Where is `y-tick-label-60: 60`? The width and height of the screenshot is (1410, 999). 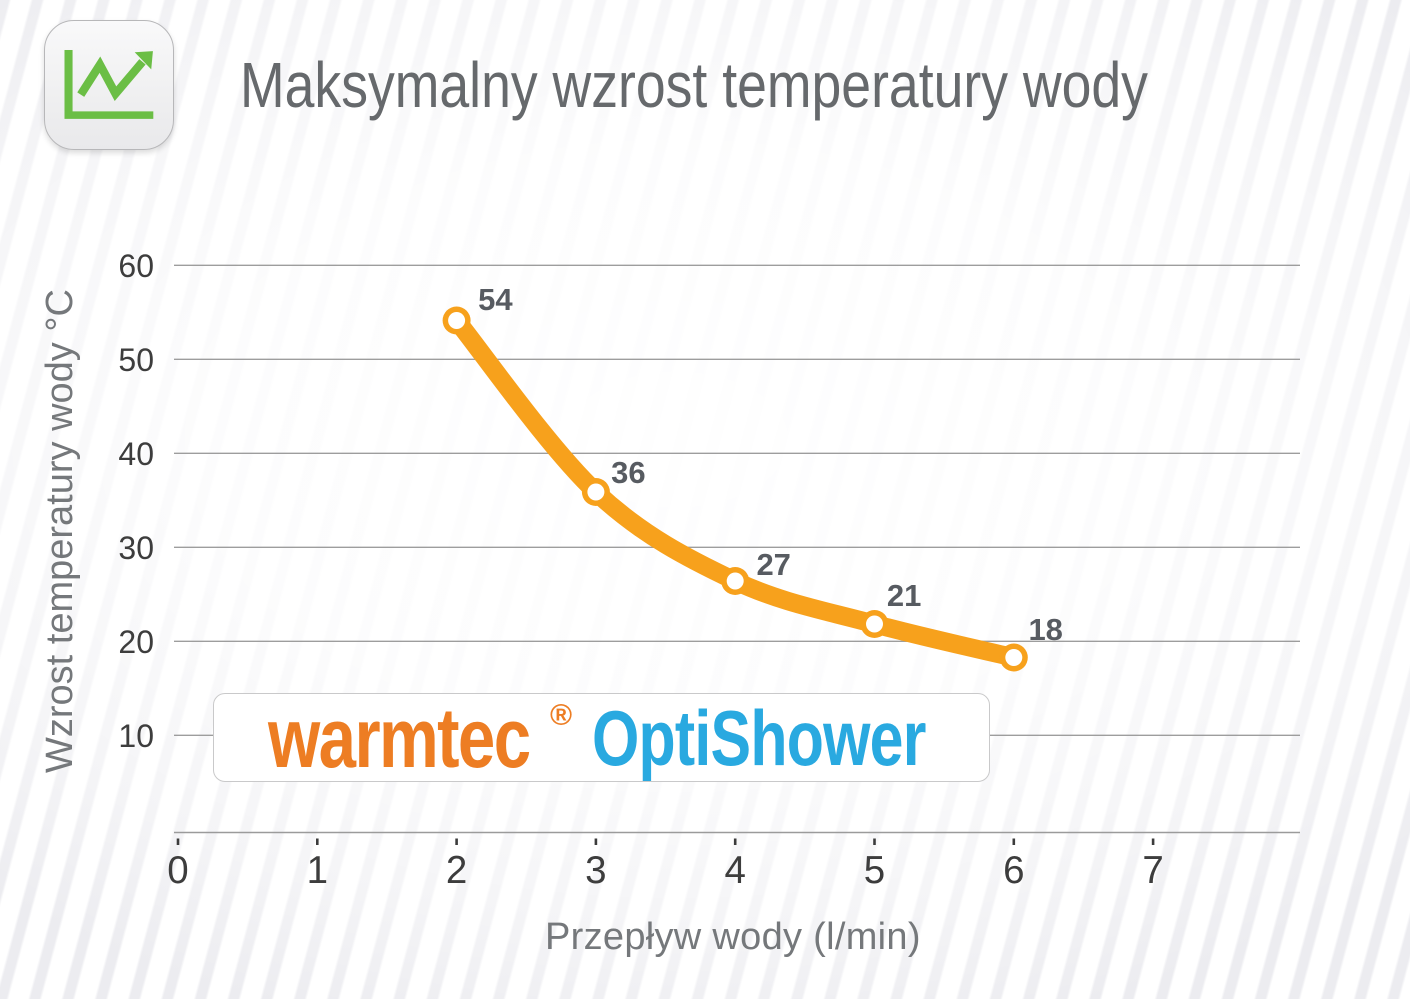 y-tick-label-60: 60 is located at coordinates (136, 265).